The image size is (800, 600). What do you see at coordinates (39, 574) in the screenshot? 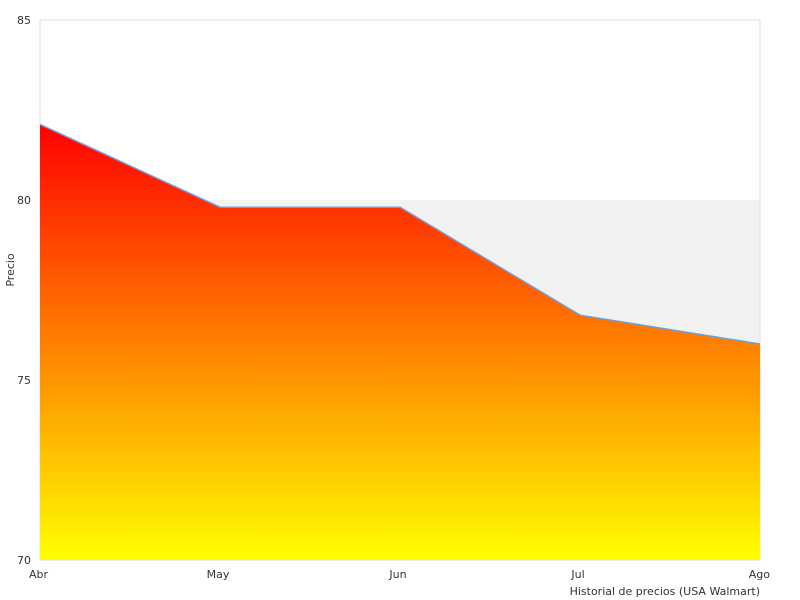
I see `x-tick-label: Abr` at bounding box center [39, 574].